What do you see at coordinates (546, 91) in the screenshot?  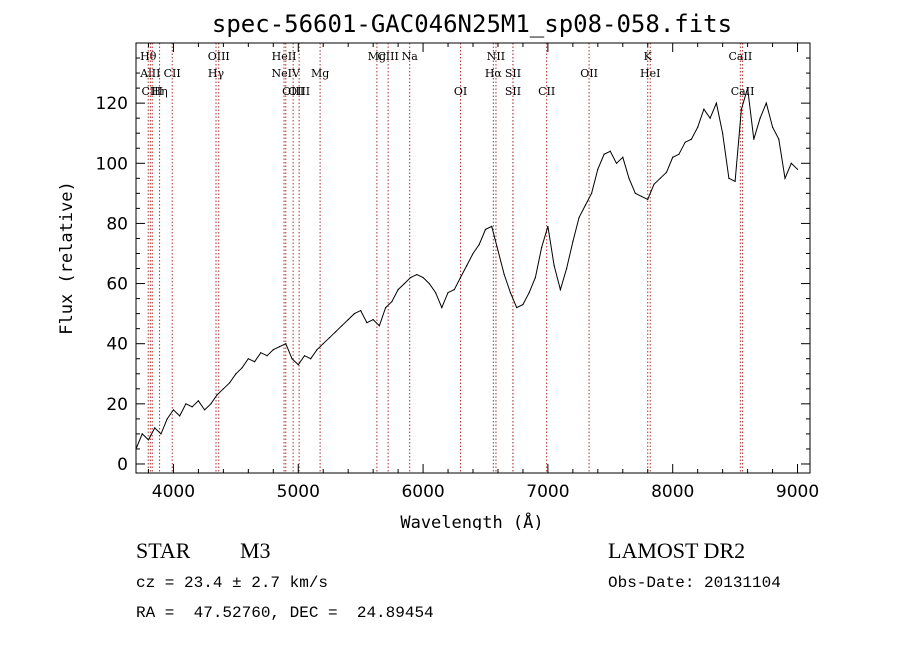 I see `spectral-line-label: CII` at bounding box center [546, 91].